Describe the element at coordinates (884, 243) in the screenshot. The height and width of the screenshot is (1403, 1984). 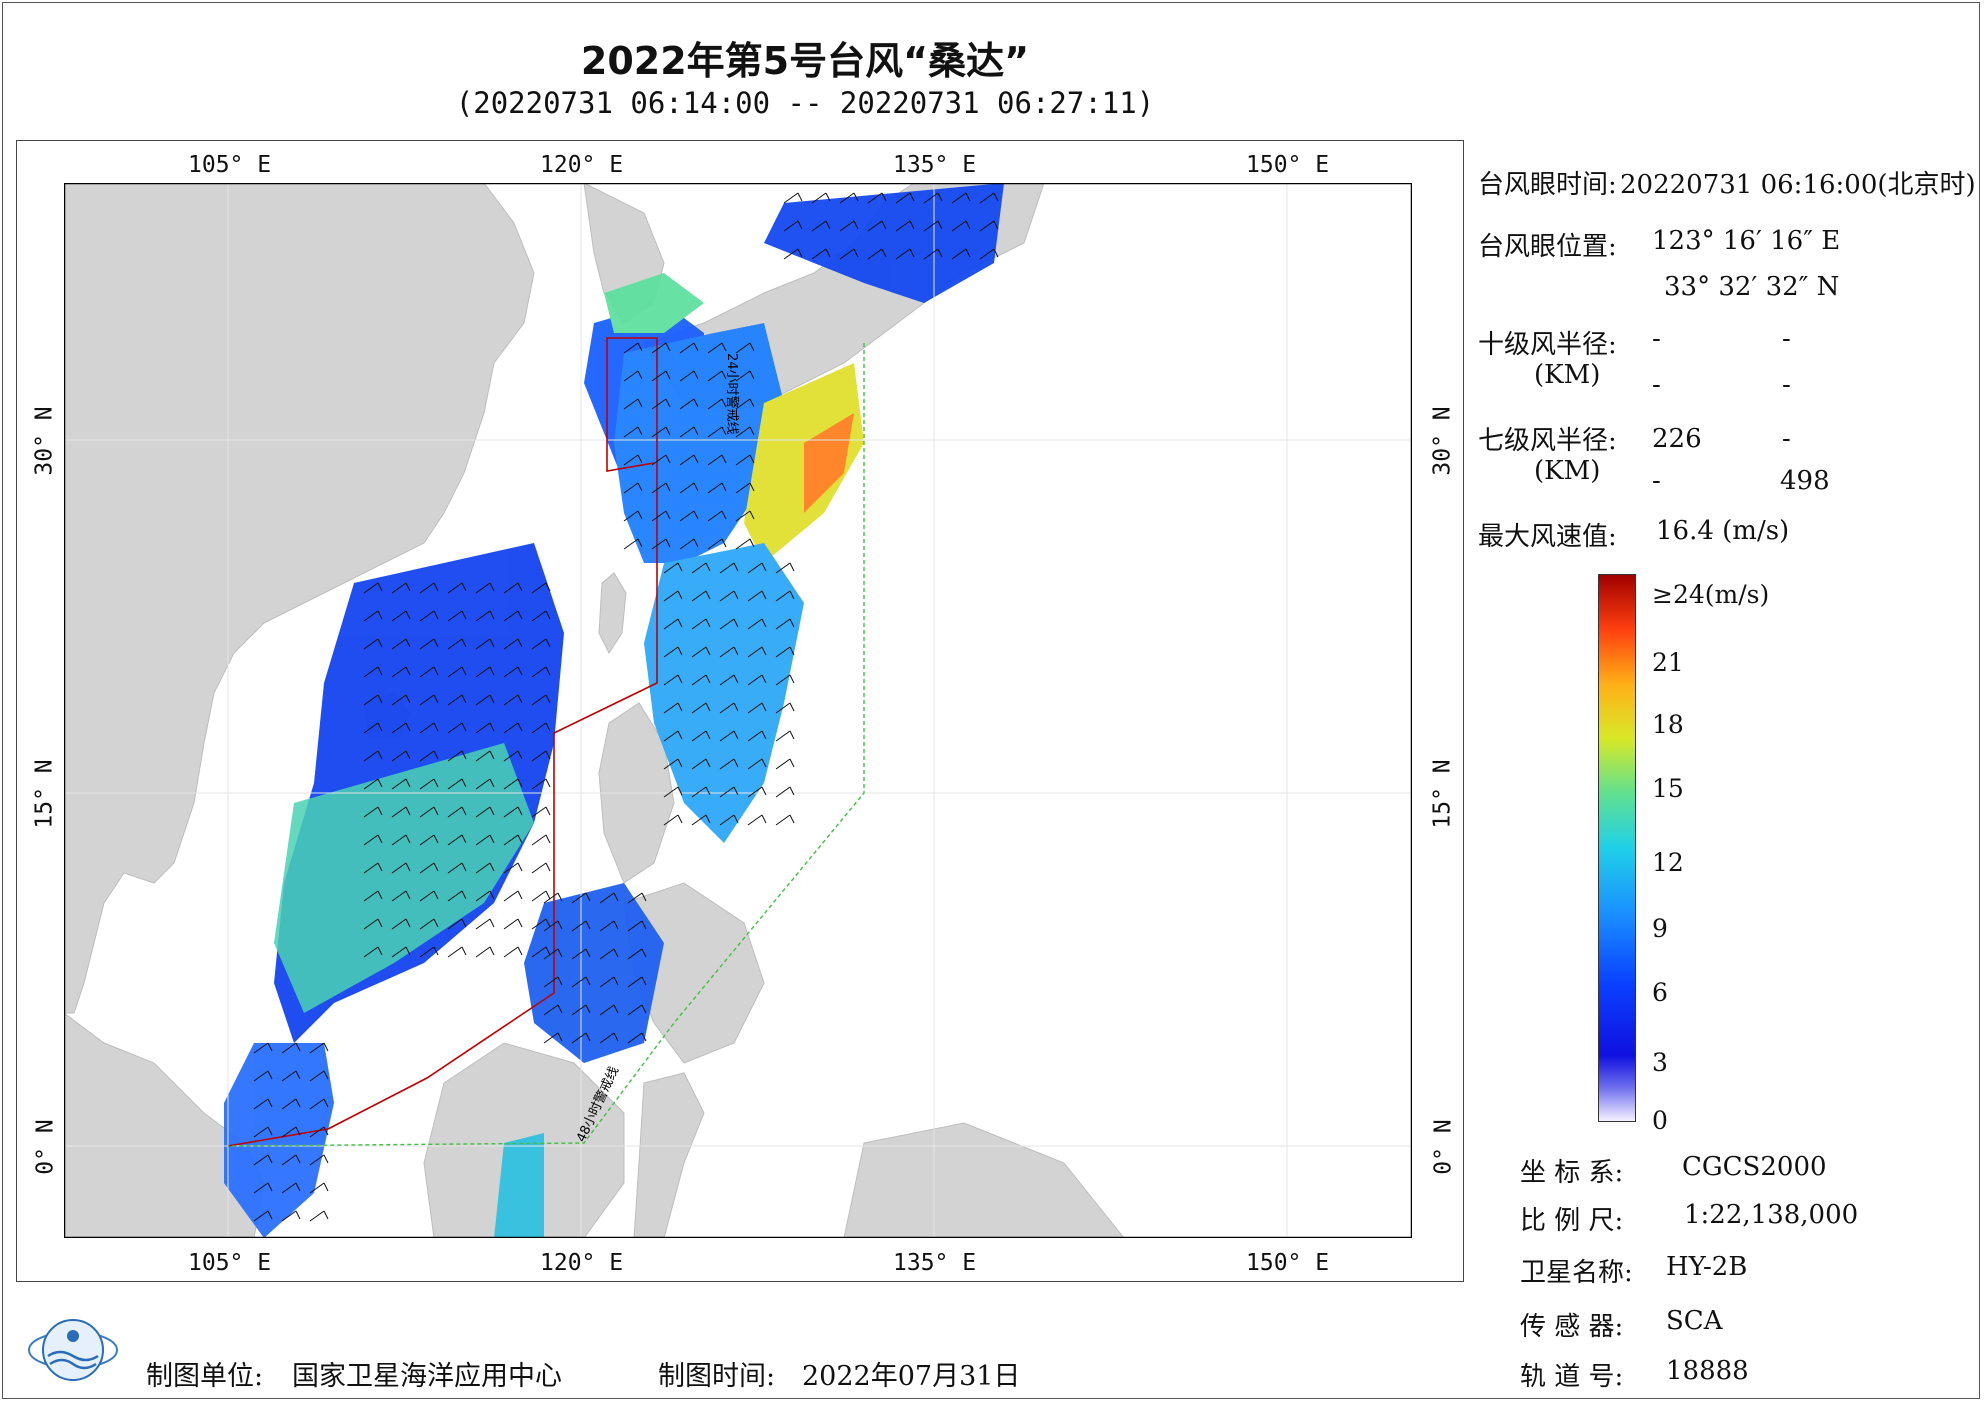
I see `wind-swath-japan-east` at that location.